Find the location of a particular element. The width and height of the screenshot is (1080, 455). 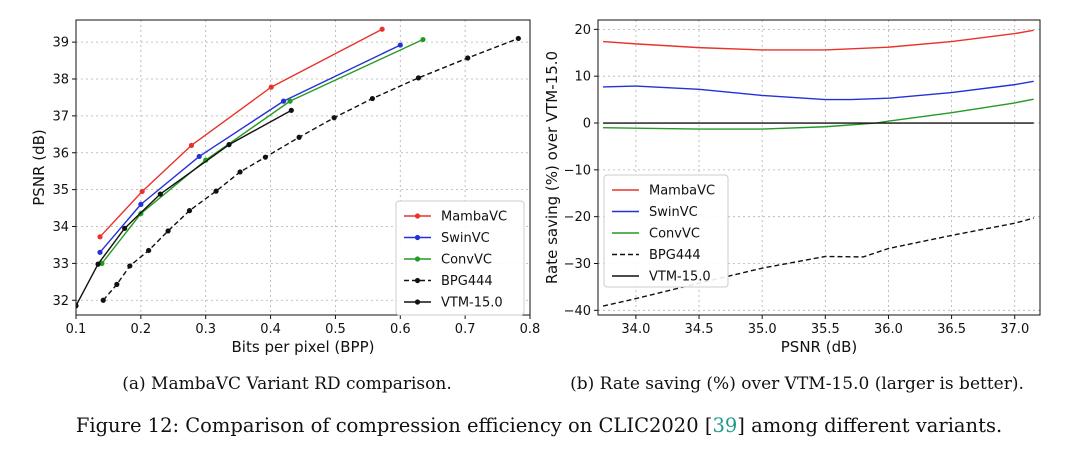

legend-box is located at coordinates (460, 258).